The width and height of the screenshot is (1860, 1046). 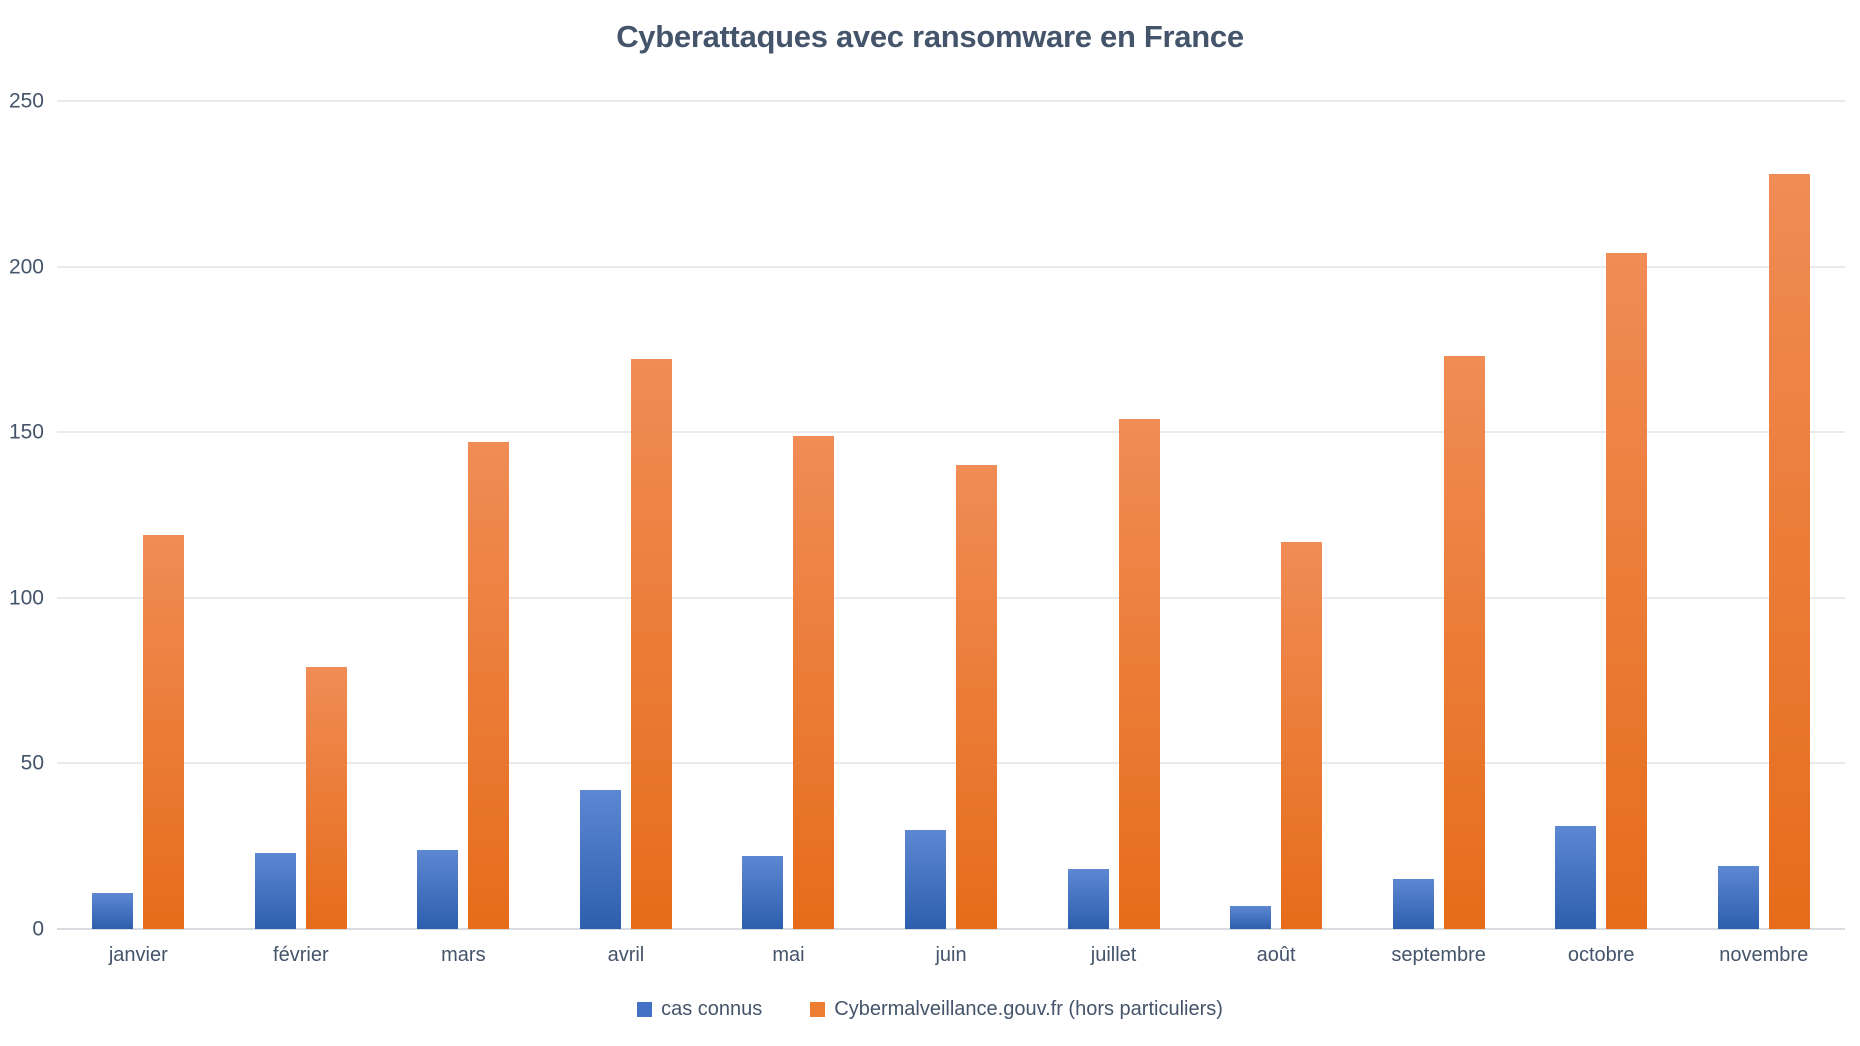 What do you see at coordinates (326, 798) in the screenshot?
I see `bar-cybermalveillance-février` at bounding box center [326, 798].